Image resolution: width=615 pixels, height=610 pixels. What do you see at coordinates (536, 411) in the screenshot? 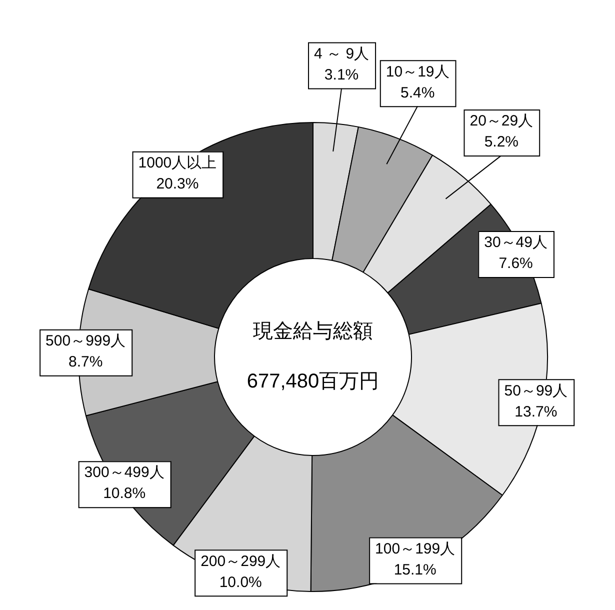
I see `data-label: 13.7%` at bounding box center [536, 411].